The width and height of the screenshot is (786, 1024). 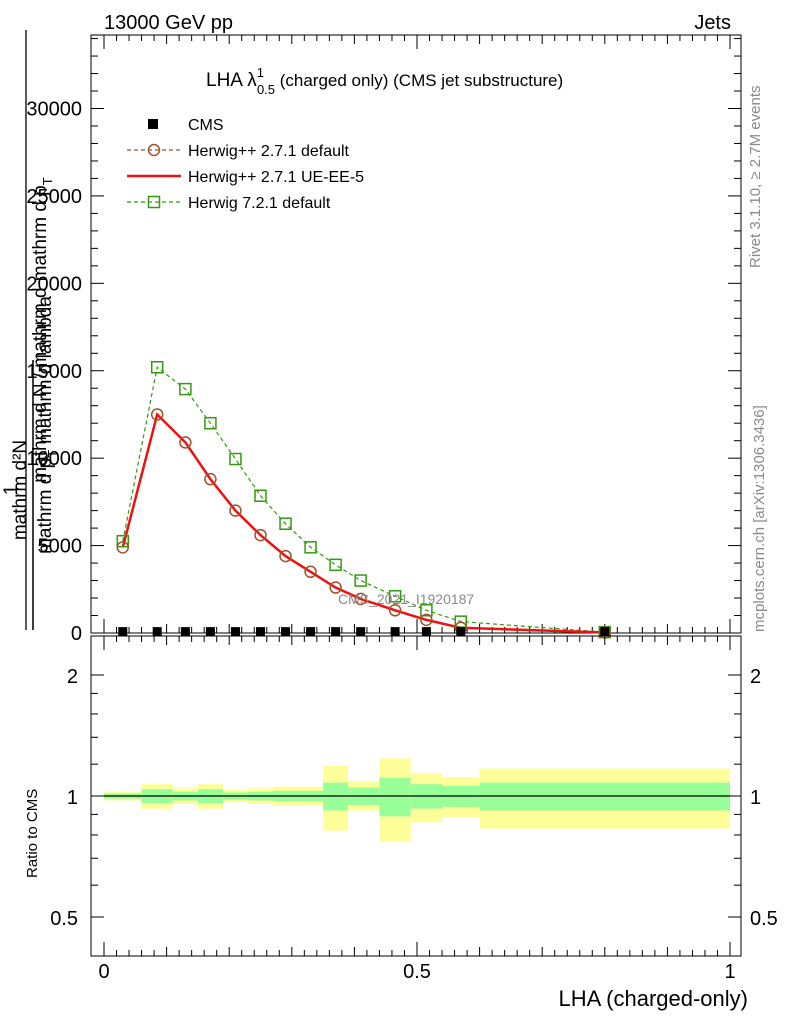 What do you see at coordinates (60, 547) in the screenshot?
I see `main-ytick-label: 5000` at bounding box center [60, 547].